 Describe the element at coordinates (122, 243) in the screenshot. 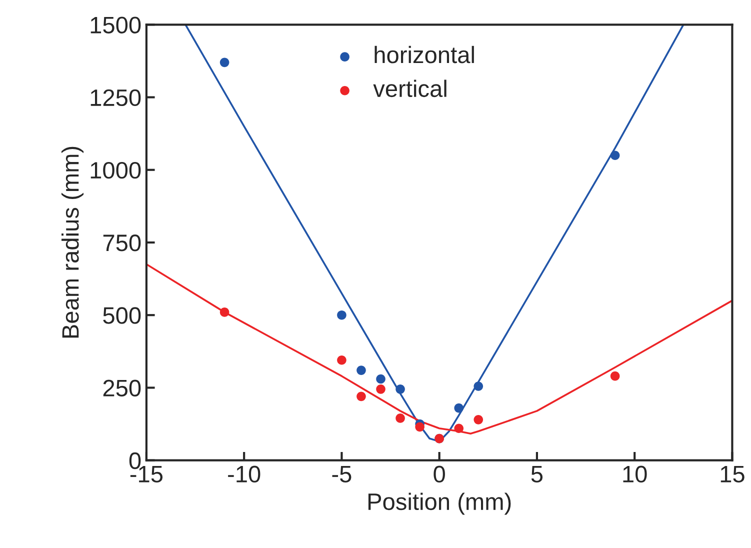

I see `y-tick-label: 750` at that location.